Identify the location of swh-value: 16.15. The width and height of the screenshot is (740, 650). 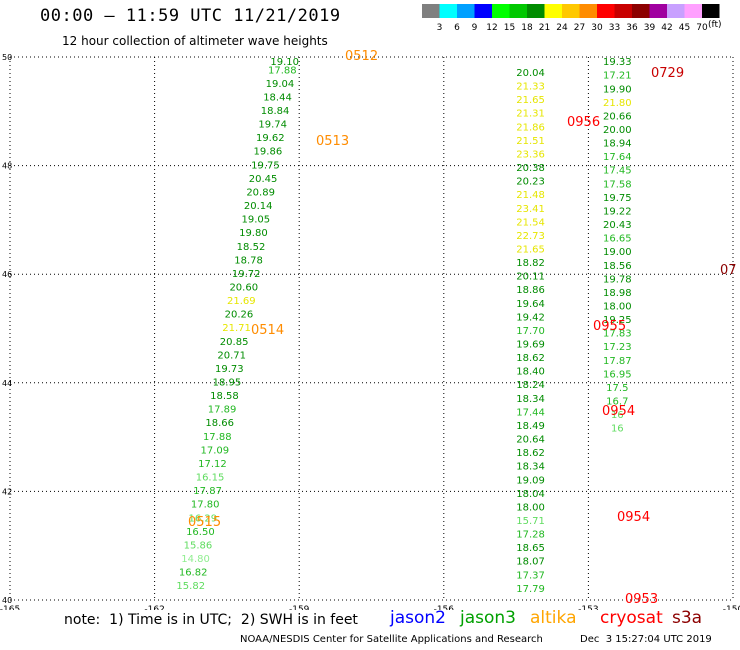
(210, 478).